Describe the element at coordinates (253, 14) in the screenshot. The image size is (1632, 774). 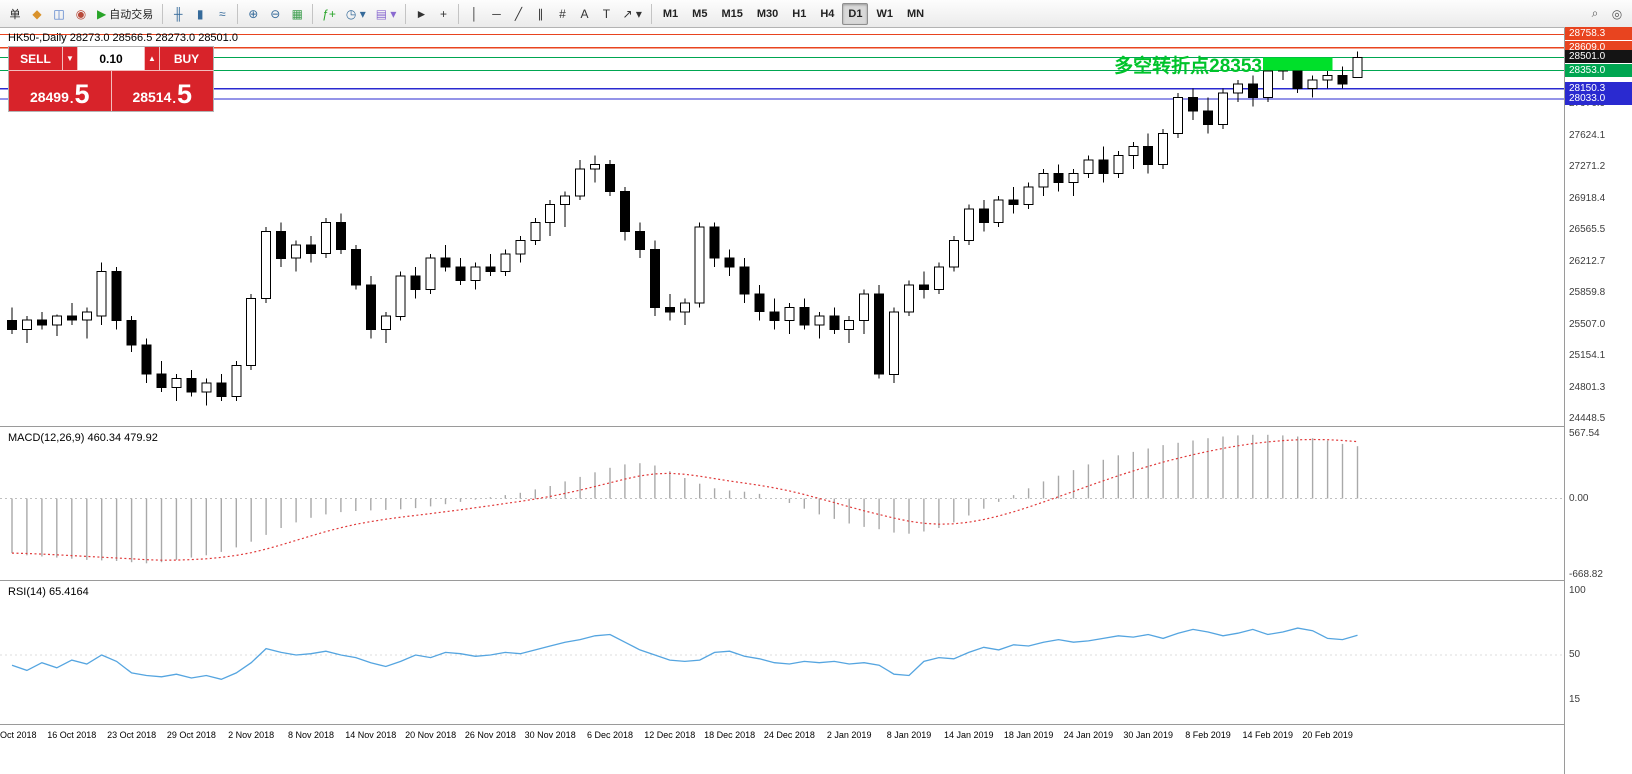
I see `zoom-in-icon: ⊕` at that location.